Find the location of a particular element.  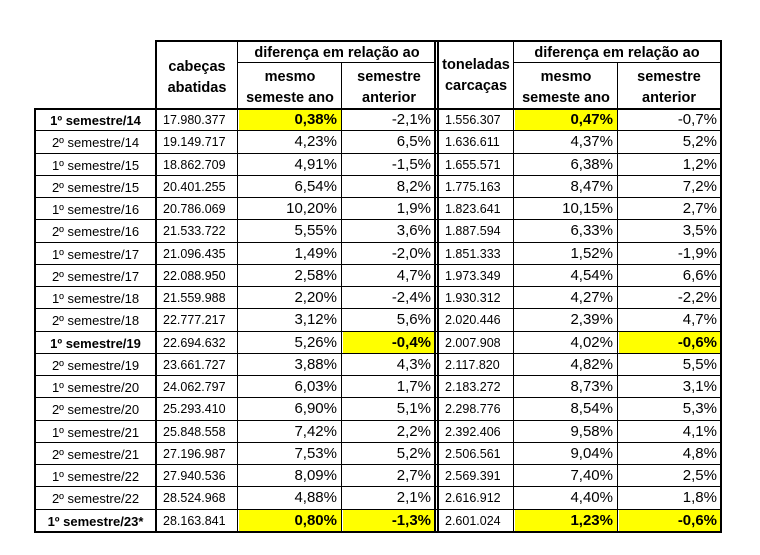

header-prev-2-line1: semestre is located at coordinates (669, 77).